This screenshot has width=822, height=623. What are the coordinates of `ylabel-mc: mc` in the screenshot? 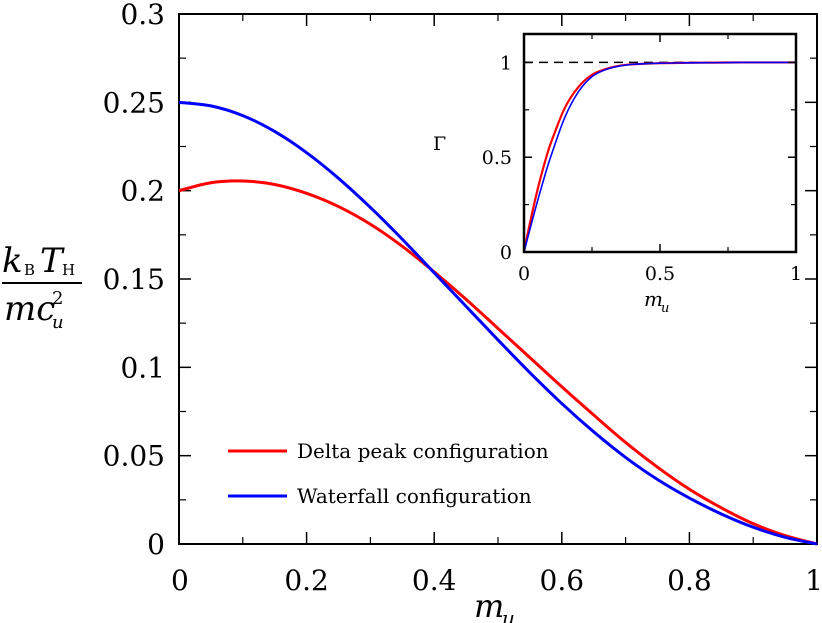 It's located at (29, 309).